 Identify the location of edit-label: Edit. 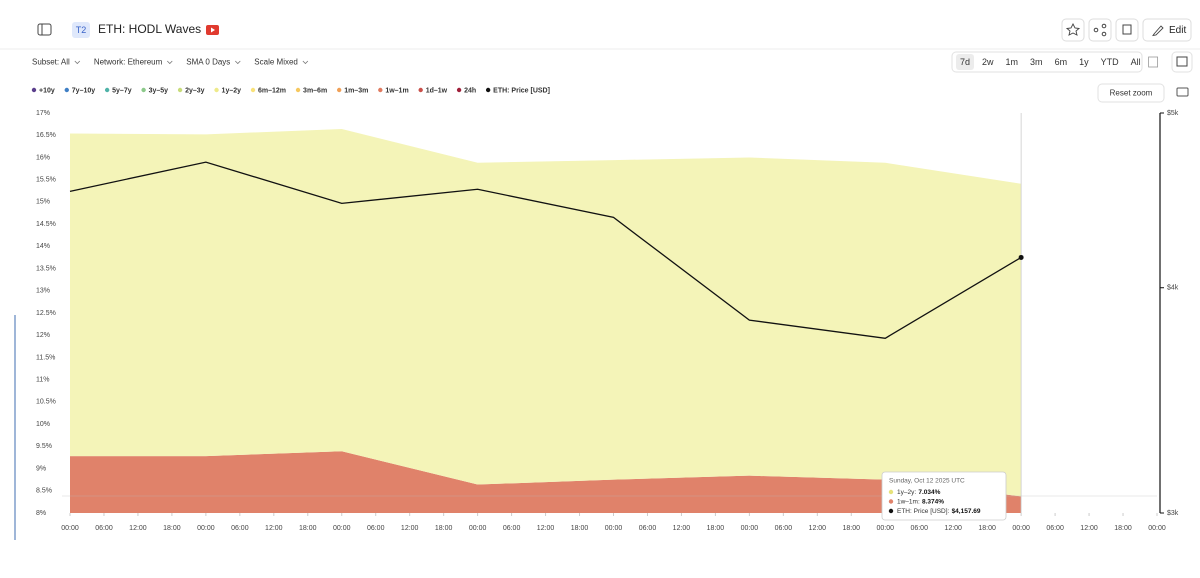
(1177, 30).